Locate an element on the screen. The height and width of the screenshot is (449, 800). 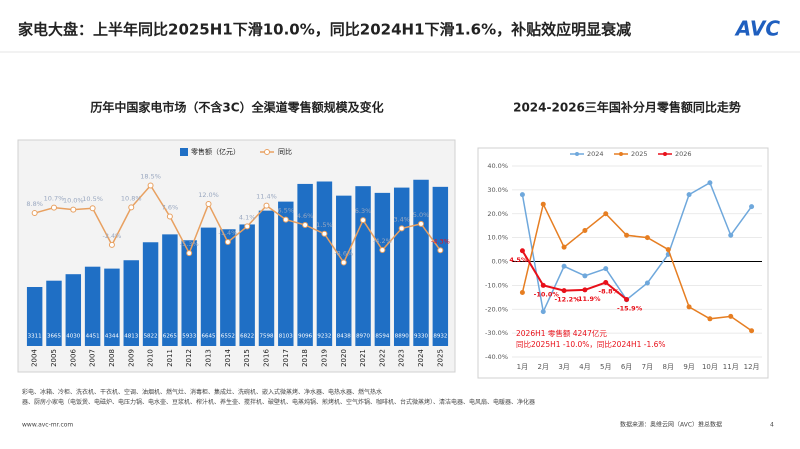
y-tick-label: 20.0% is located at coordinates (497, 214).